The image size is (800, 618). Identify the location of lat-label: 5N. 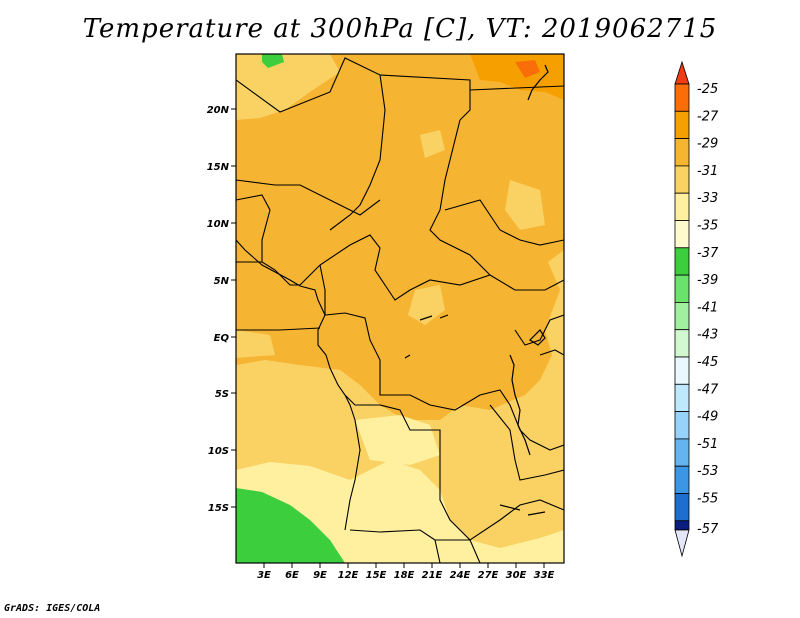
(222, 281).